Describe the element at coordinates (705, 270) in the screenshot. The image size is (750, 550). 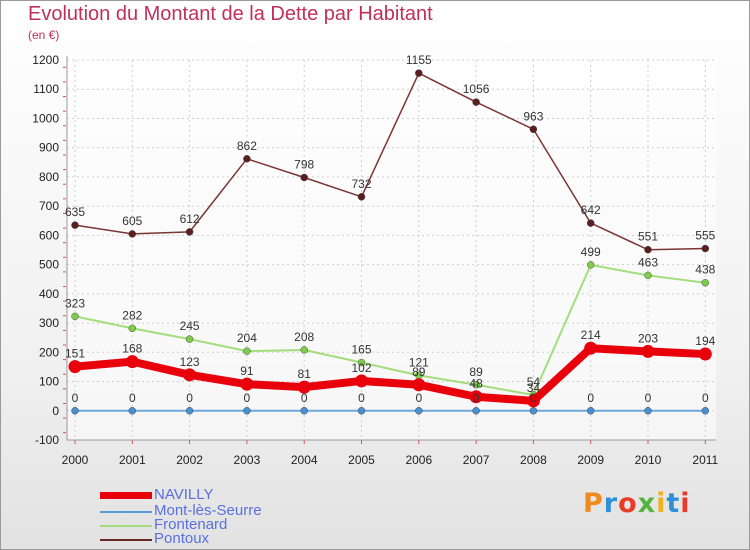
I see `data-label-frontenard: 438` at that location.